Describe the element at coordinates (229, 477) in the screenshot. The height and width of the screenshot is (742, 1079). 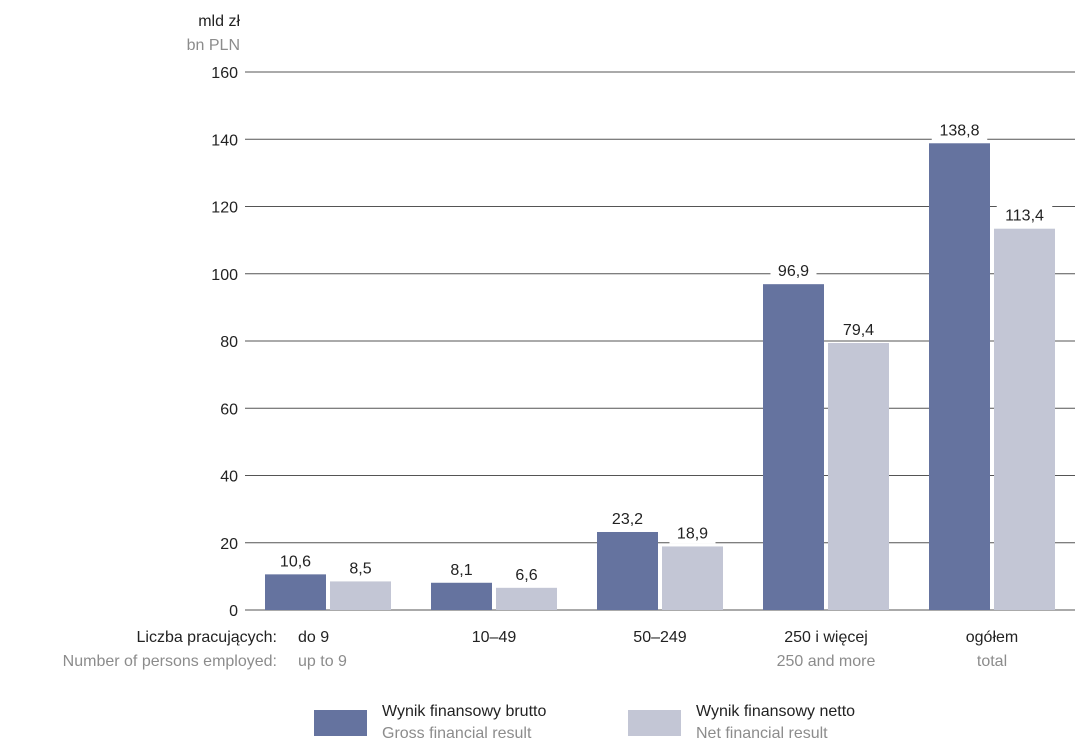
I see `y-tick-label: 40` at that location.